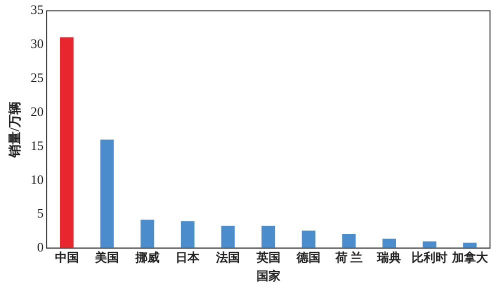 The image size is (500, 285). What do you see at coordinates (107, 257) in the screenshot?
I see `x-tick-label: 美国` at bounding box center [107, 257].